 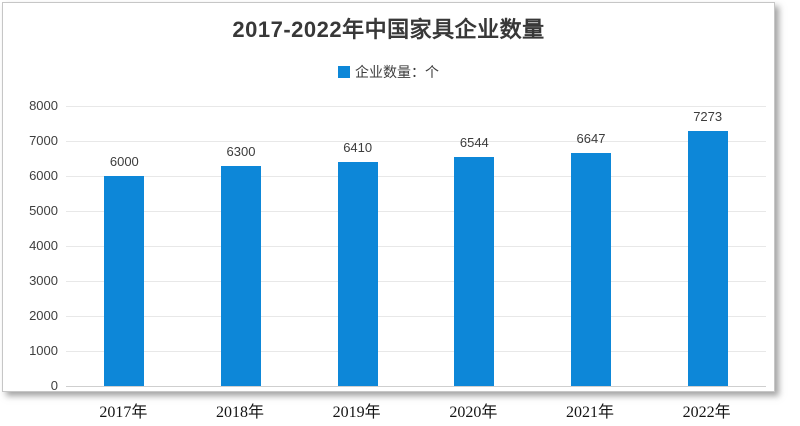 I want to click on y-axis-tick-label: 5000, so click(x=43, y=210).